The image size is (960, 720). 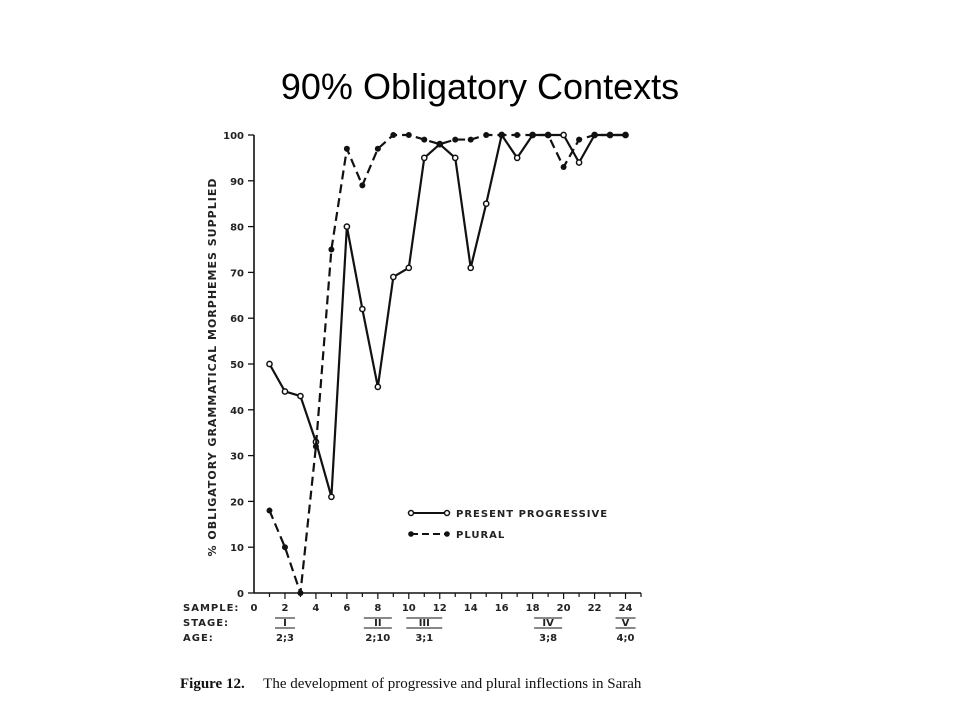 What do you see at coordinates (564, 608) in the screenshot?
I see `sample-tick-label: 20` at bounding box center [564, 608].